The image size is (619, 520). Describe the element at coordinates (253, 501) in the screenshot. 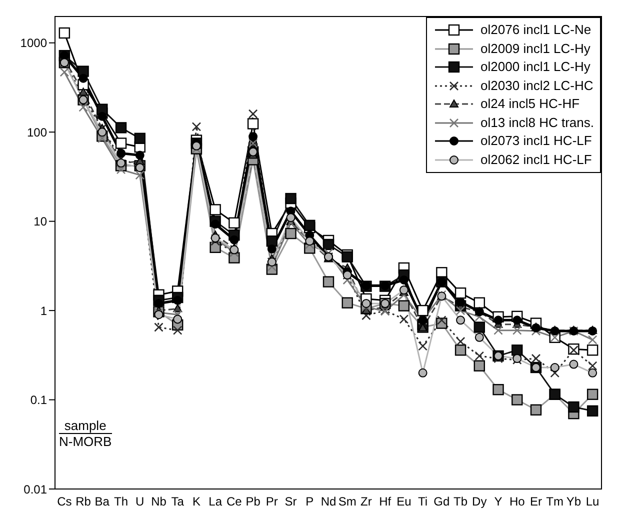

I see `x-tick-label: Pb` at that location.